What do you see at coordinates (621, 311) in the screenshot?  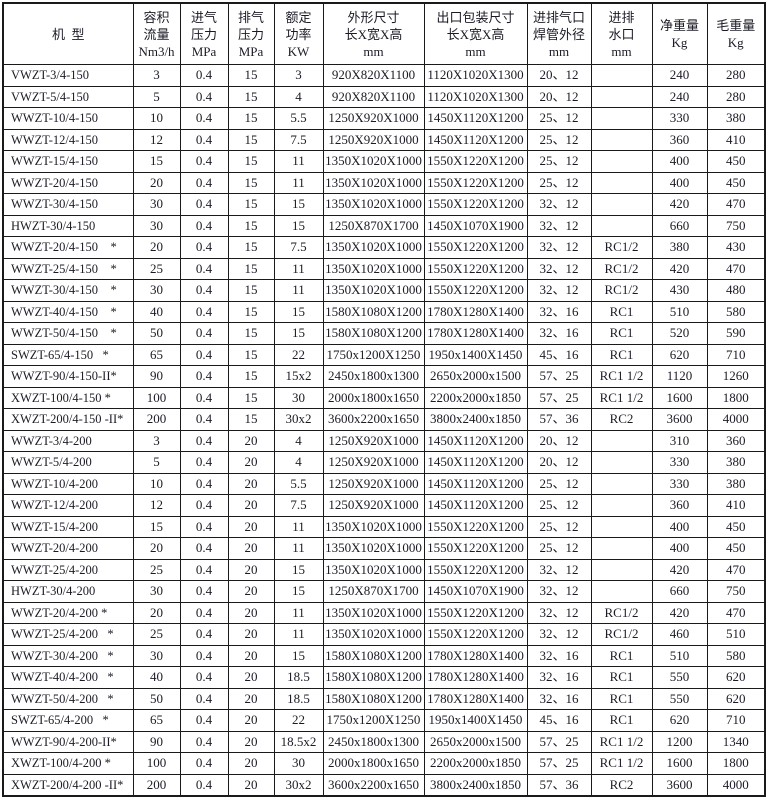 I see `cell-water-port: RC1` at bounding box center [621, 311].